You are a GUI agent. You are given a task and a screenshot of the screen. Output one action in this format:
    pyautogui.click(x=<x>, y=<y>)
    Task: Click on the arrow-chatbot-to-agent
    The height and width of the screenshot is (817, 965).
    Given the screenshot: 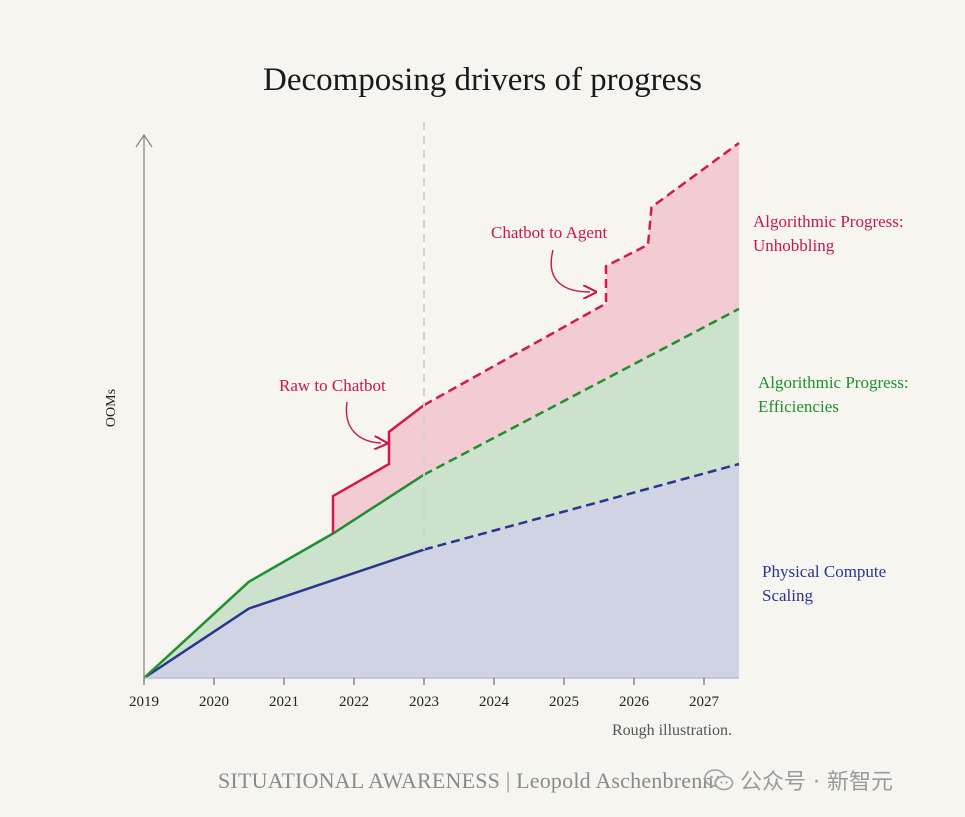 What is the action you would take?
    pyautogui.click(x=570, y=270)
    